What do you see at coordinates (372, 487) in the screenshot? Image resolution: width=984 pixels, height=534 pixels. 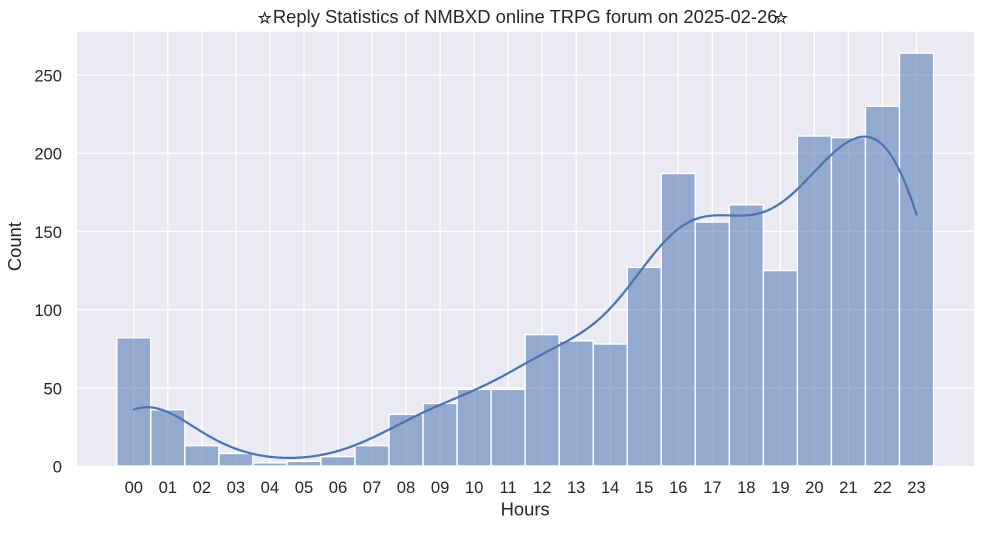 I see `svg-text: 07` at bounding box center [372, 487].